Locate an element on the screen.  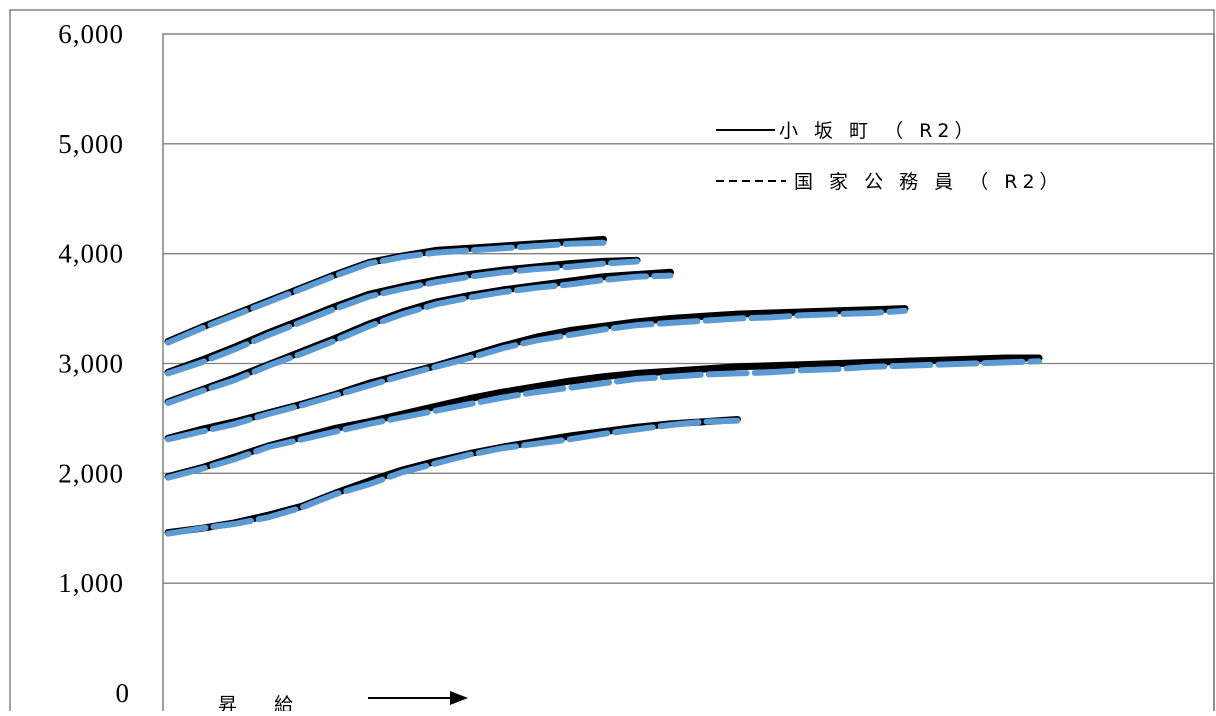
y-tick-label: 2,000 is located at coordinates (91, 473).